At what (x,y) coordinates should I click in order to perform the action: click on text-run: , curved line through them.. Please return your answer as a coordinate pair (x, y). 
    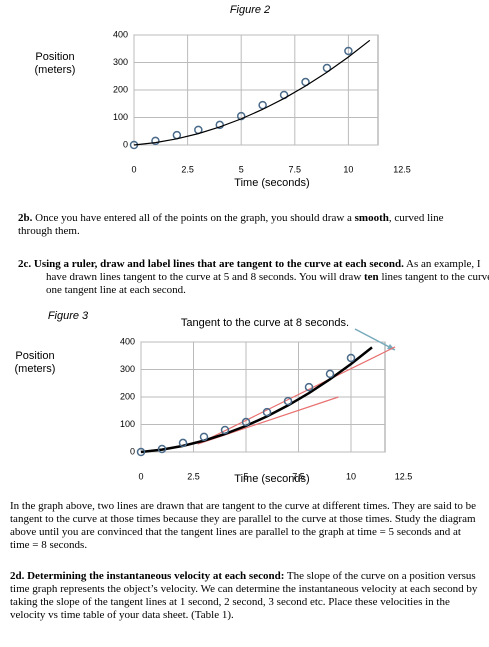
    Looking at the image, I should click on (231, 224).